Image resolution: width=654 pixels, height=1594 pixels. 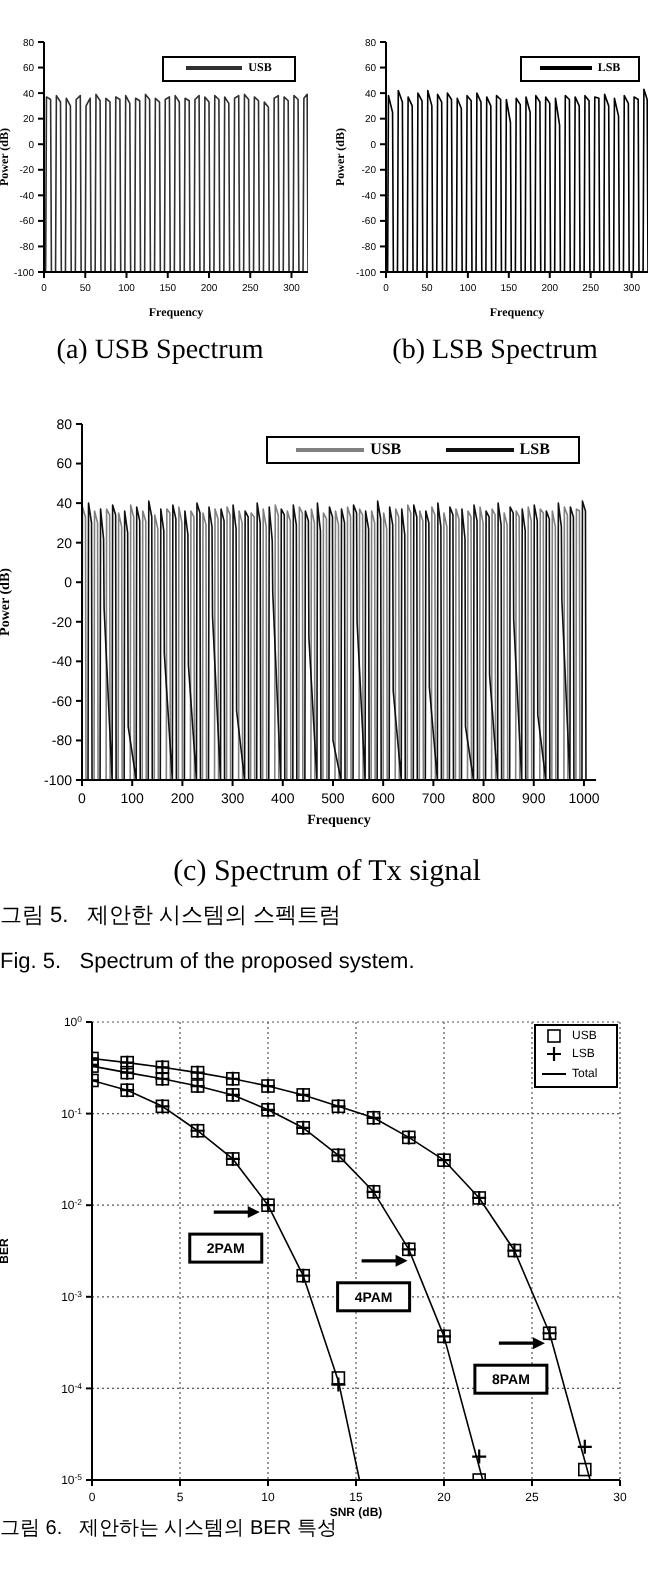 I want to click on text: (b) LSB Spectrum, so click(x=495, y=353).